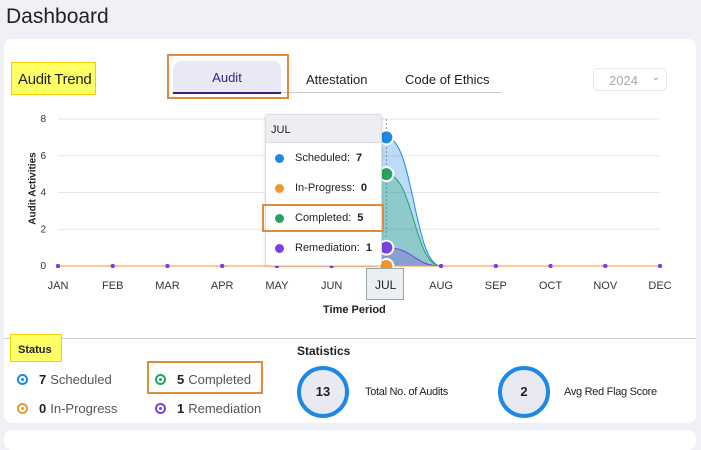 Image resolution: width=701 pixels, height=450 pixels. Describe the element at coordinates (53, 78) in the screenshot. I see `section-title: Audit Trend` at that location.